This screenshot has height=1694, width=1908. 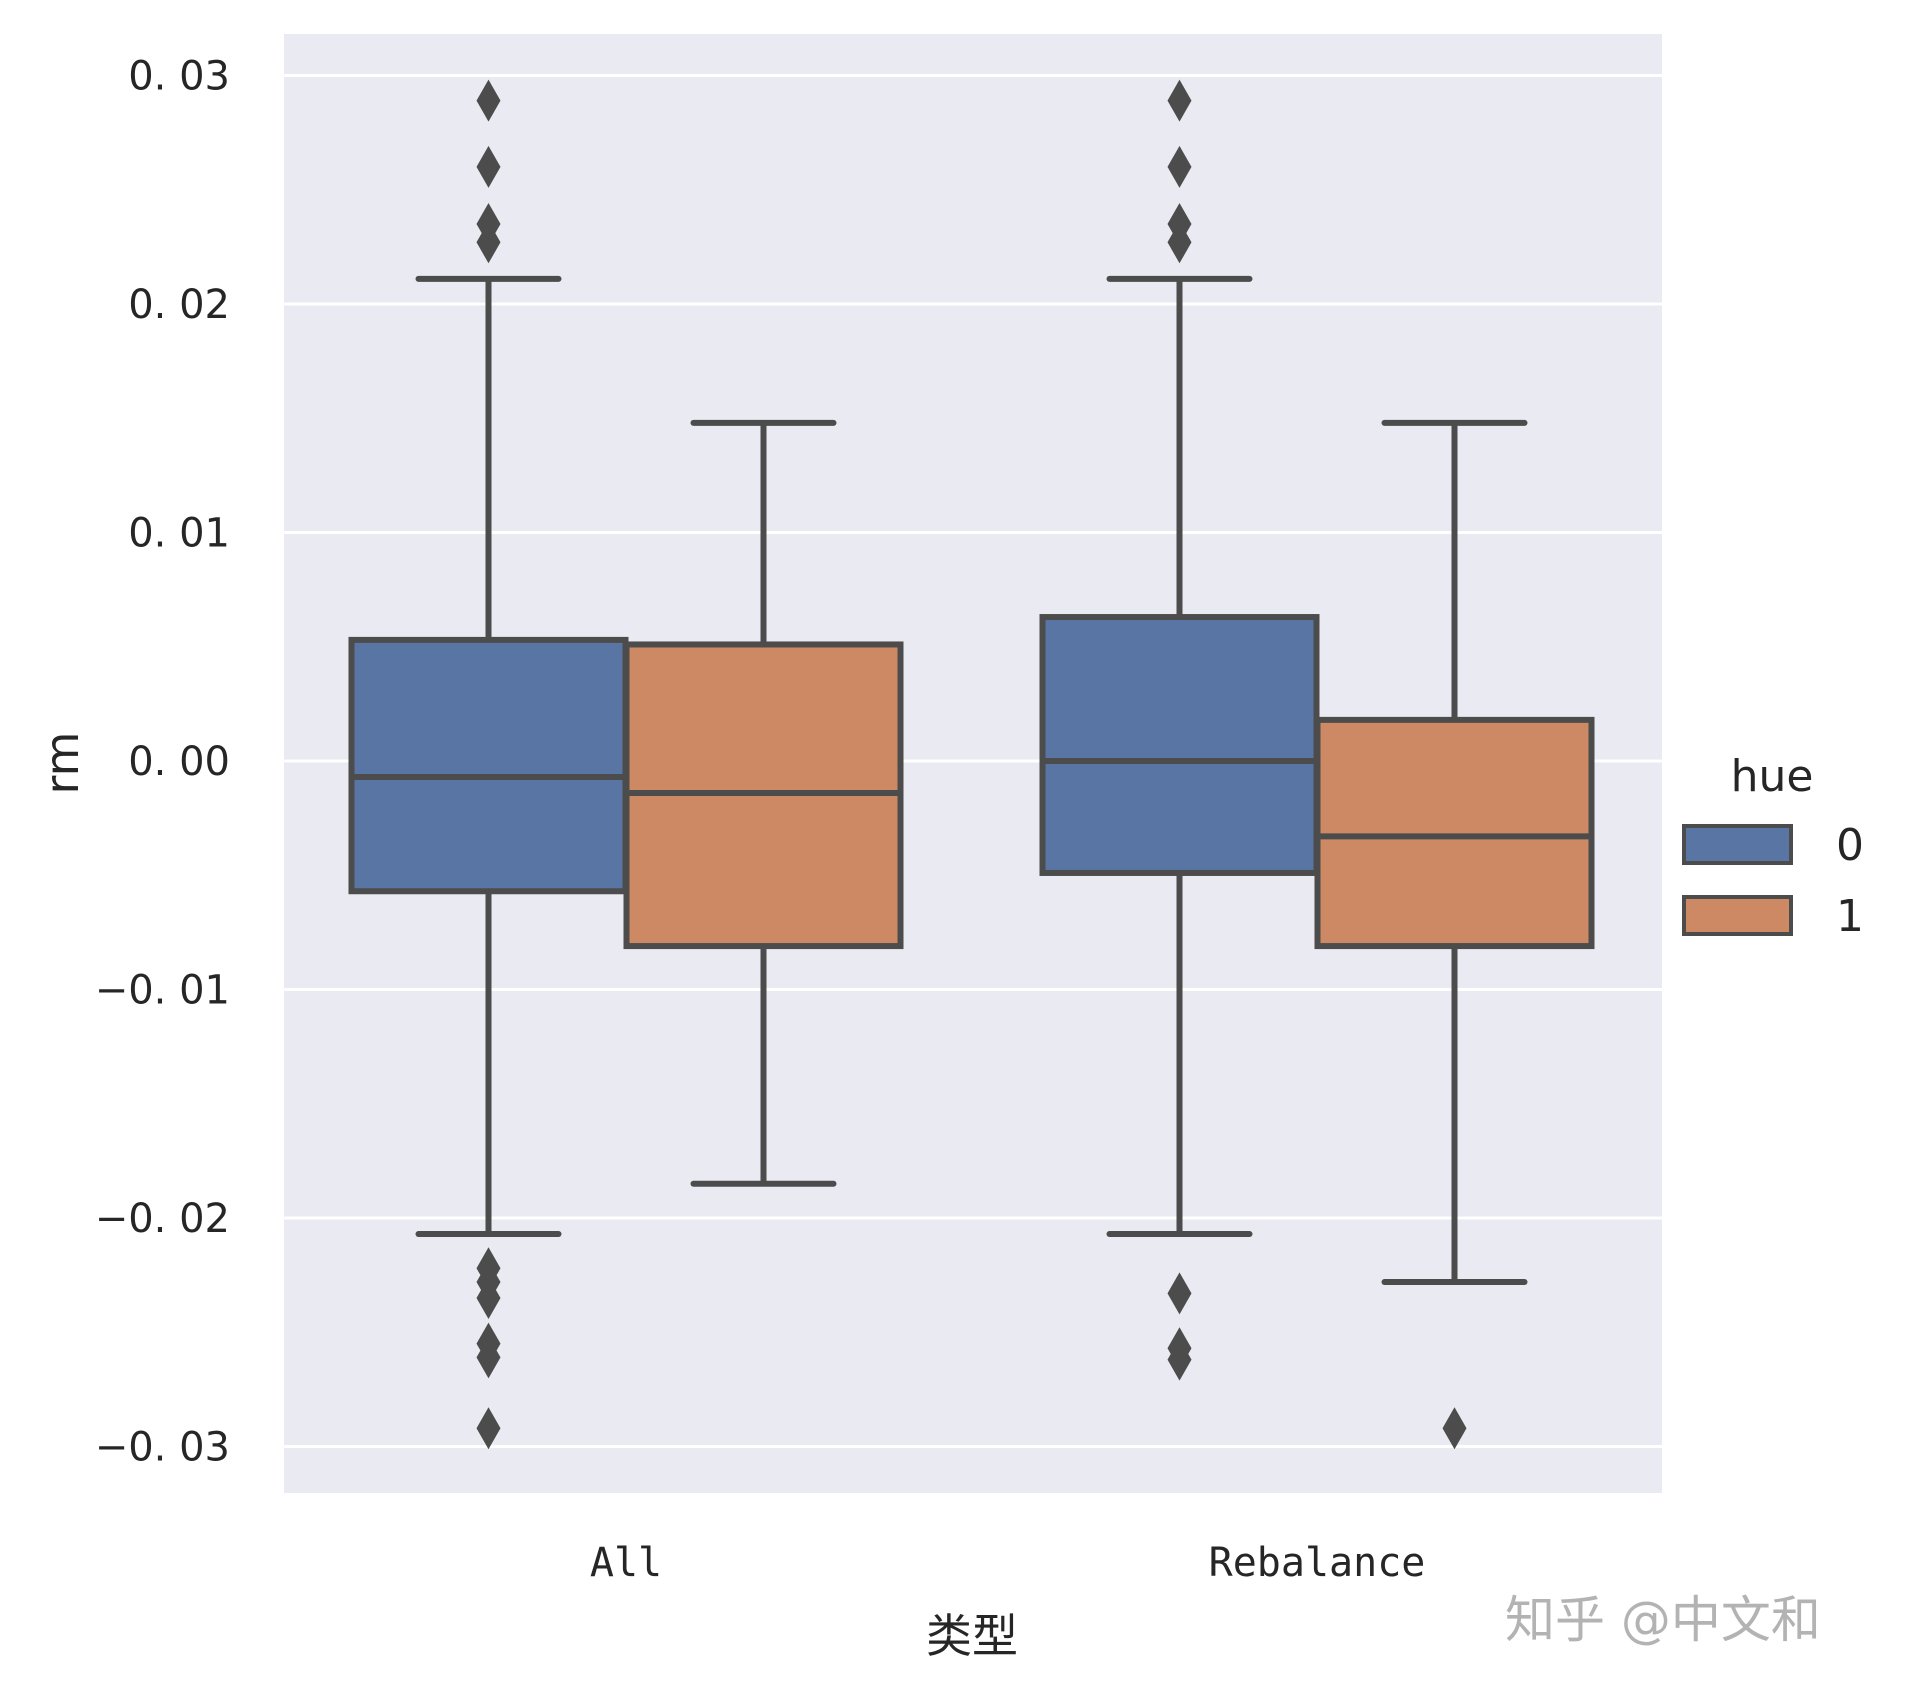 I want to click on y-axis-tick-labels: −0. 03 −0. 02 −0. 01 0. 00 0. 01 0. 02 0. 03, so click(x=162, y=762).